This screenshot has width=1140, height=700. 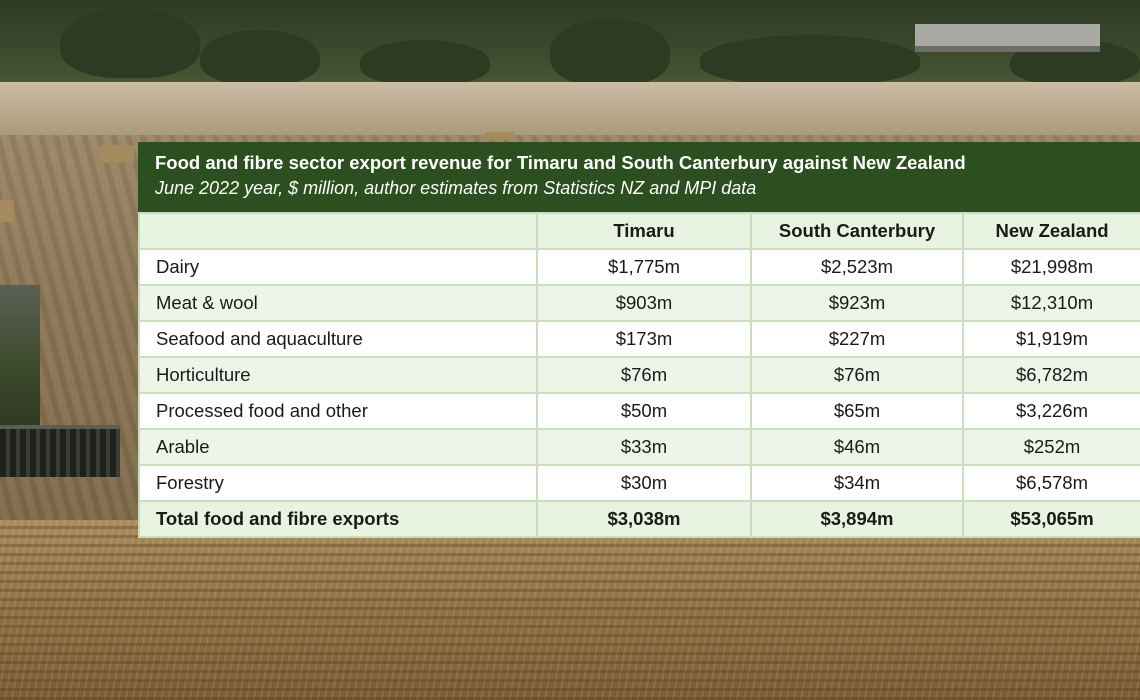 What do you see at coordinates (644, 519) in the screenshot?
I see `timaru-total: $3,038m` at bounding box center [644, 519].